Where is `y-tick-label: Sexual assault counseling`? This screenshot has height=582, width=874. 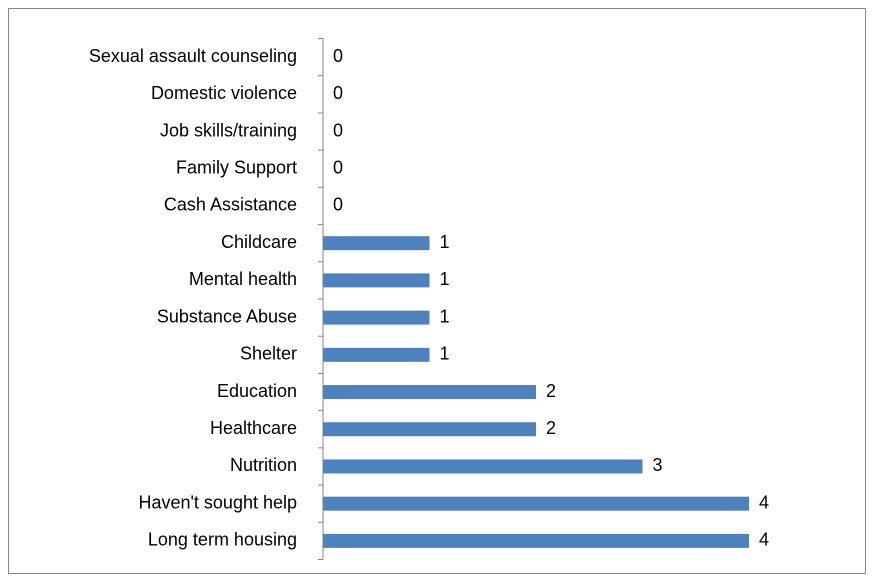 y-tick-label: Sexual assault counseling is located at coordinates (193, 56).